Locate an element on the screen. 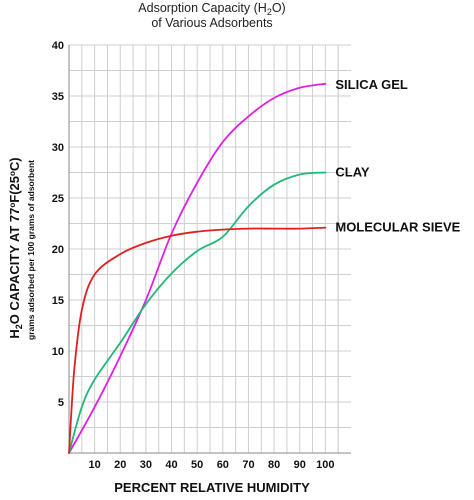 Image resolution: width=474 pixels, height=500 pixels. y-tick-label: 40 is located at coordinates (58, 46).